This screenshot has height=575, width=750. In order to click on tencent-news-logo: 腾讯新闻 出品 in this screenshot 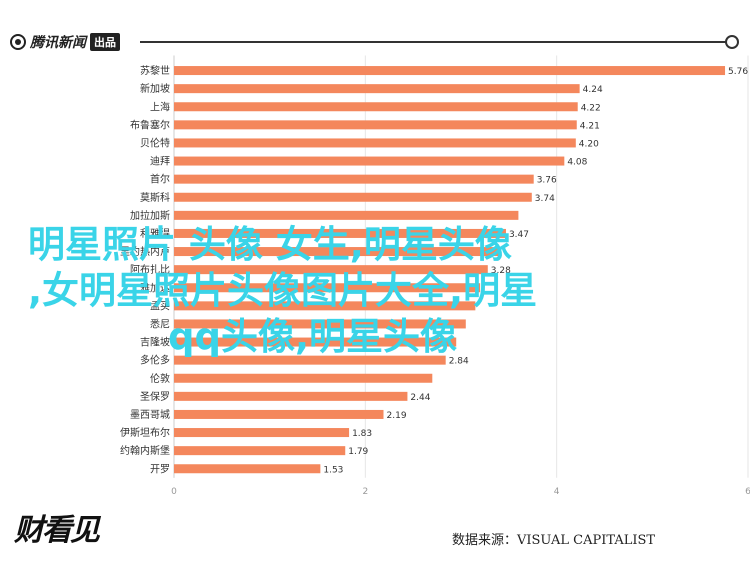, I will do `click(65, 42)`.